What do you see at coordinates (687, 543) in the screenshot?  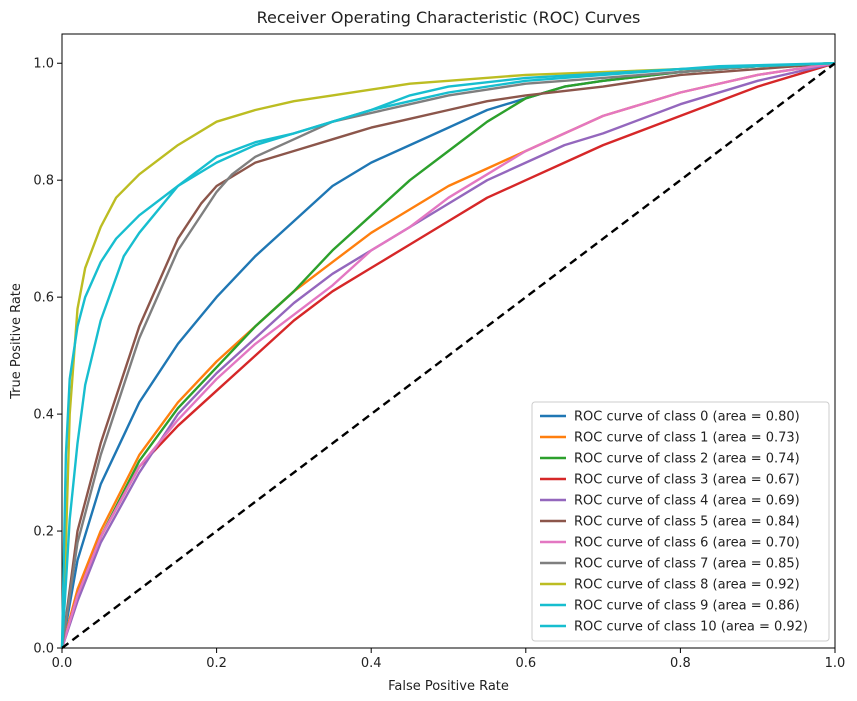 I see `legend-entry: ROC curve of class 6 (area = 0.70)` at bounding box center [687, 543].